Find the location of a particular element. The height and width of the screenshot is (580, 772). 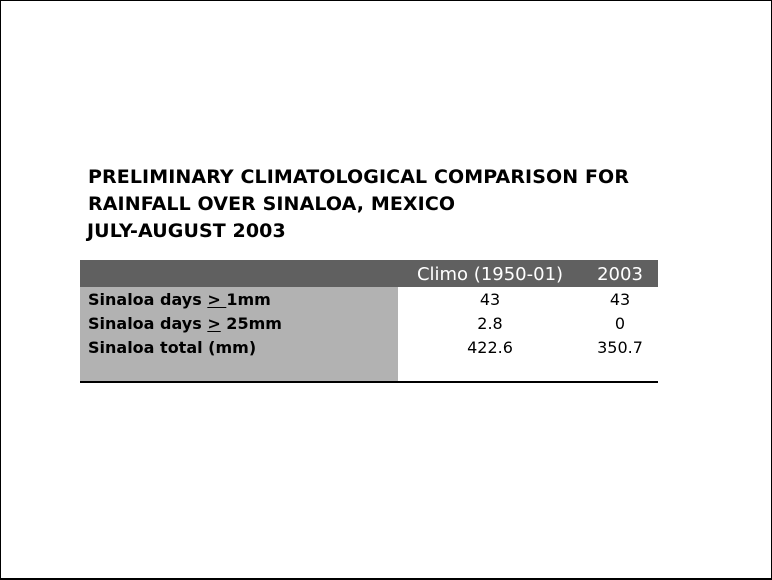

row-label: Sinaloa days > 25mm is located at coordinates (185, 324).